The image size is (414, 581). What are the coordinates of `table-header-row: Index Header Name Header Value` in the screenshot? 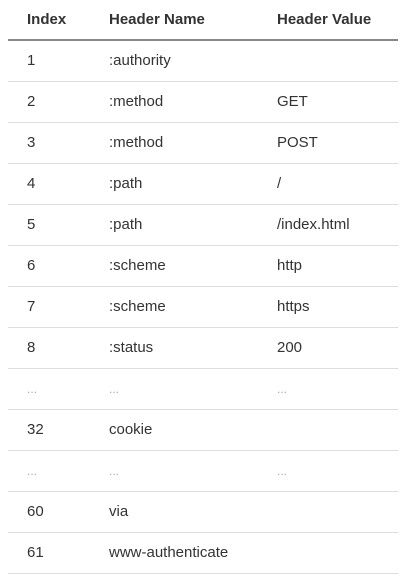 It's located at (203, 20).